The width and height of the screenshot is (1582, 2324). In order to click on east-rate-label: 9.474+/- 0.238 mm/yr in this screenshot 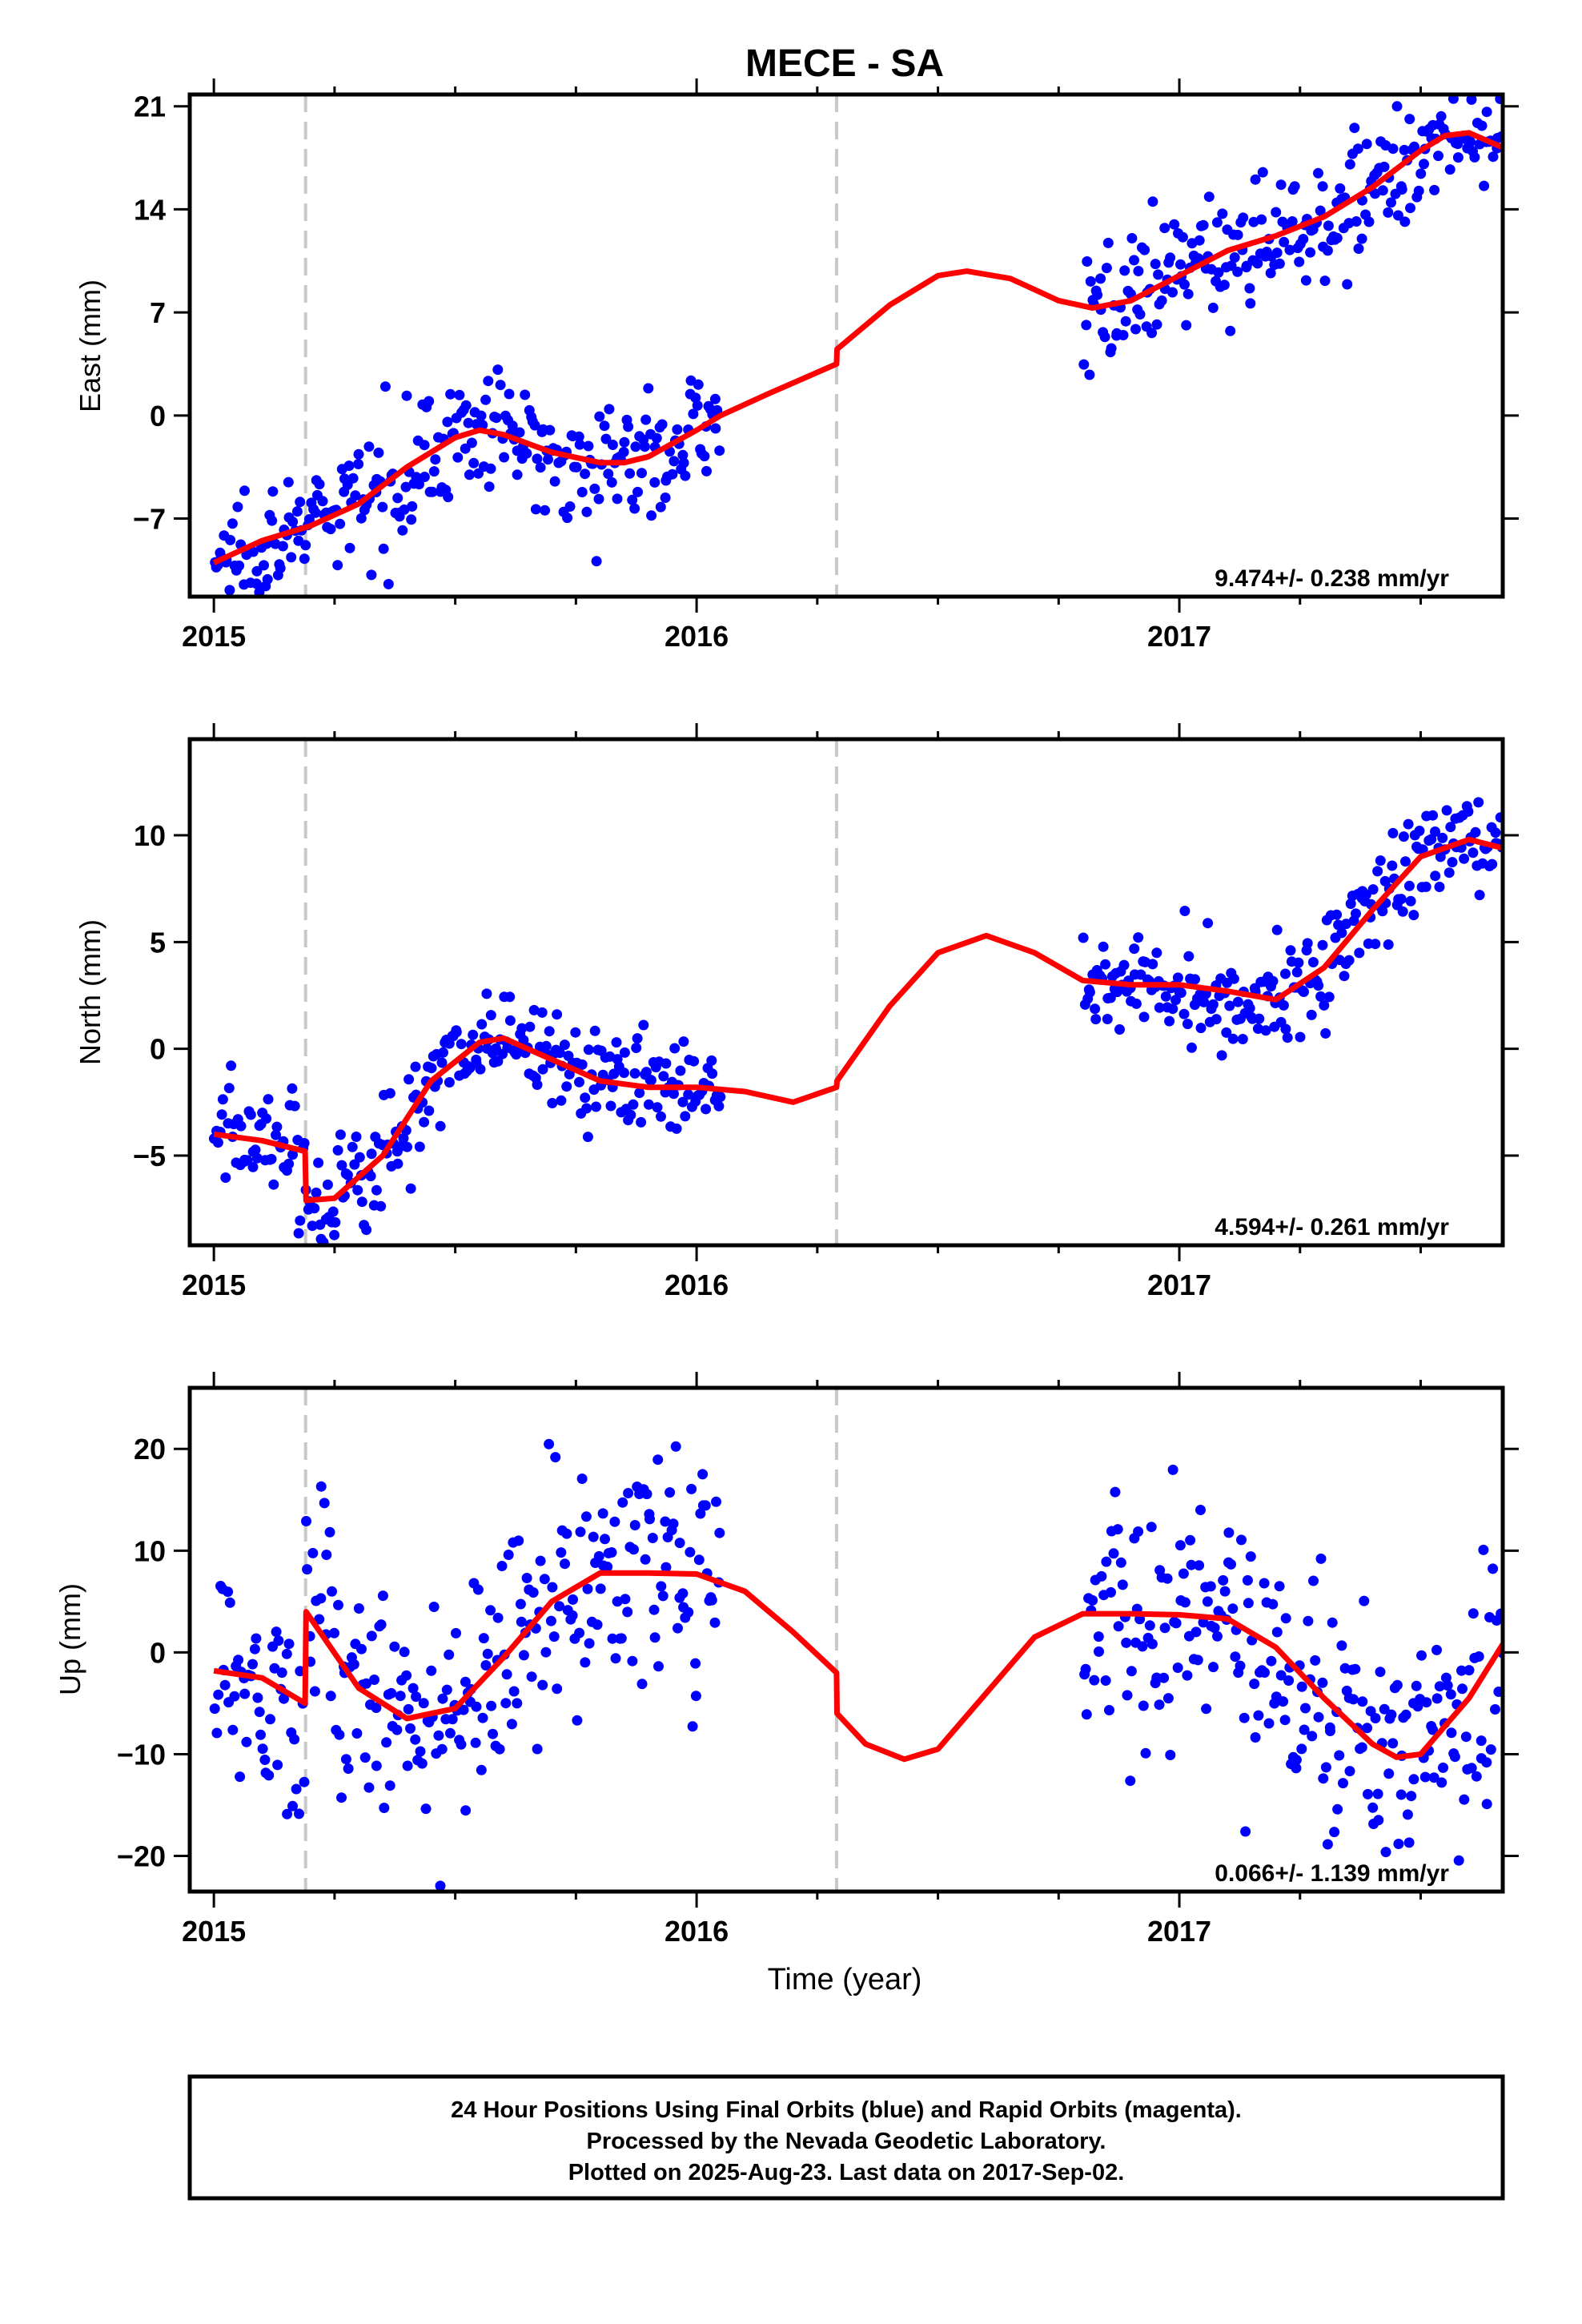, I will do `click(1332, 578)`.